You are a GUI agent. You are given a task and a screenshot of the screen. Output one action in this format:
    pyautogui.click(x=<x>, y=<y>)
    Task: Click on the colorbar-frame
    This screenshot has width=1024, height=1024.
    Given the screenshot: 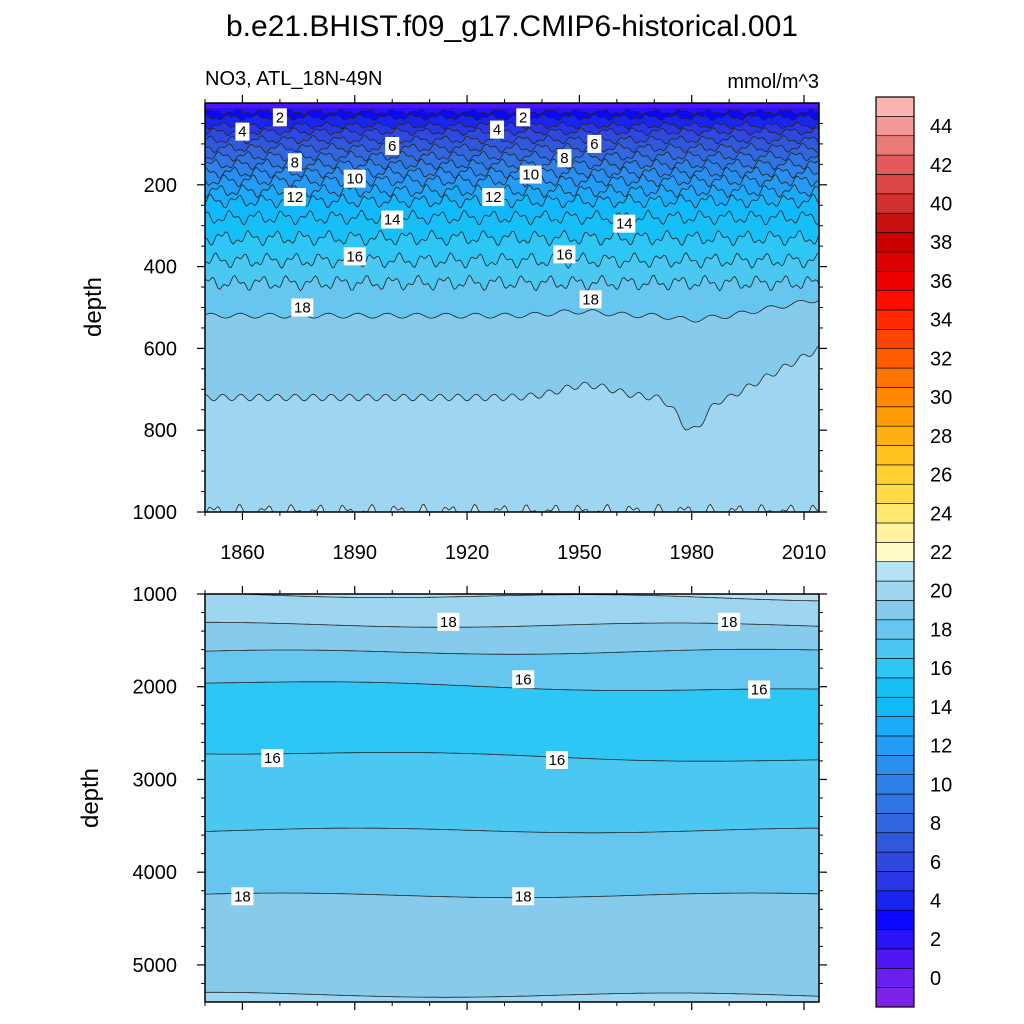 What is the action you would take?
    pyautogui.click(x=895, y=552)
    